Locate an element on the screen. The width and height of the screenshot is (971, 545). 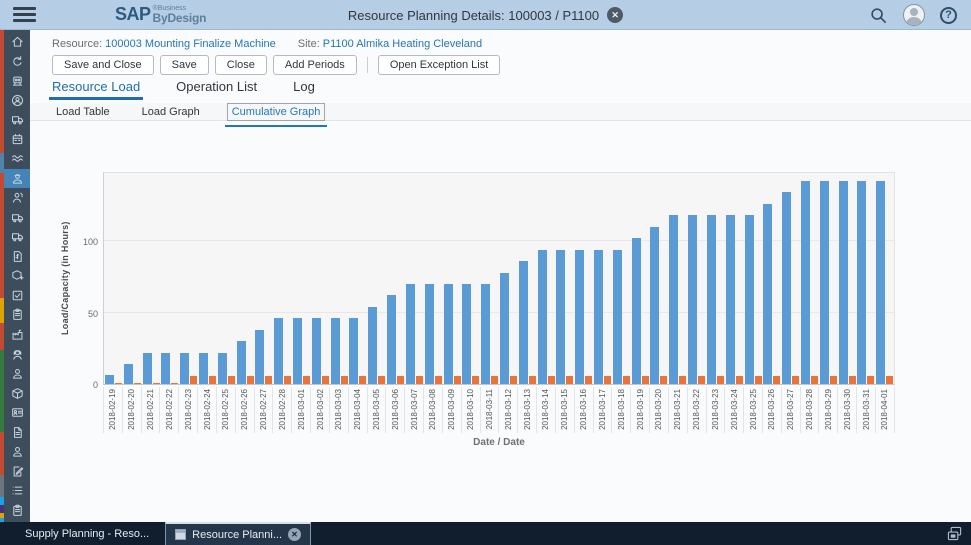
sidebar-item-box-plus is located at coordinates (17, 276).